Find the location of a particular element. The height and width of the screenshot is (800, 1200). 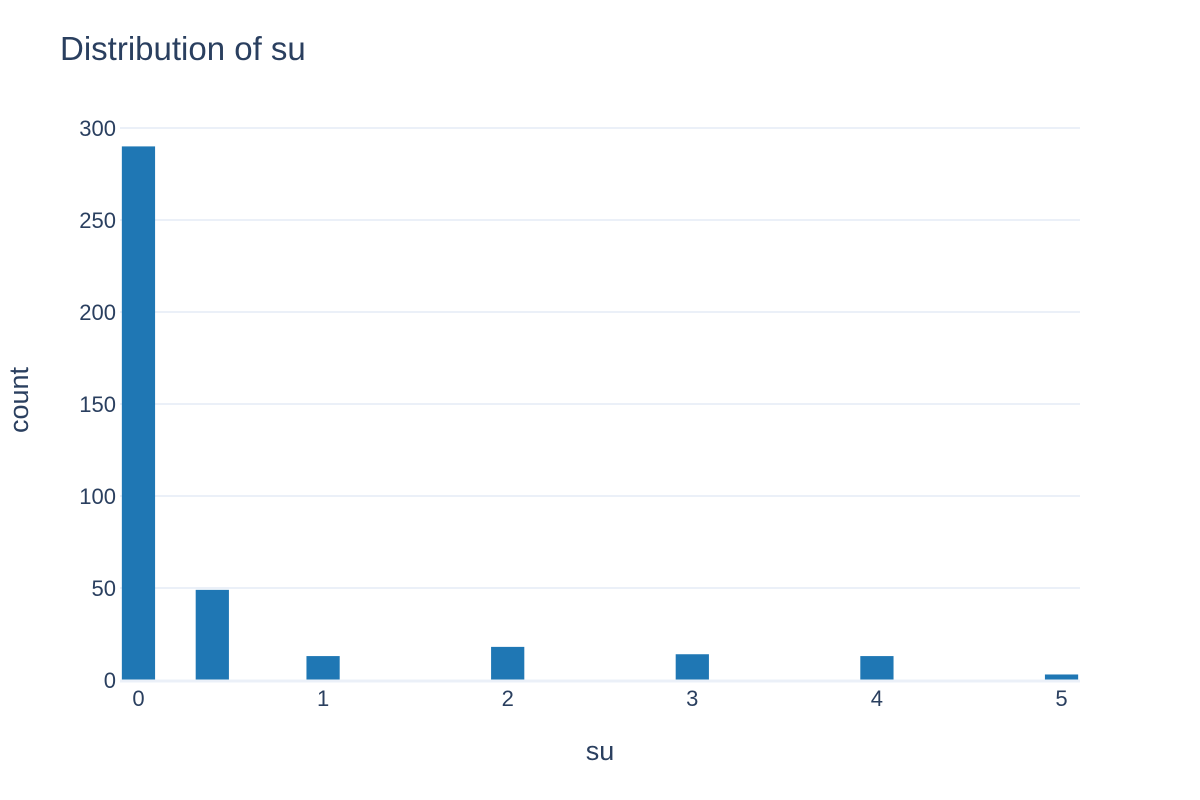

y-tick-labels: 0 50 100 150 200 250 300 is located at coordinates (97, 404).